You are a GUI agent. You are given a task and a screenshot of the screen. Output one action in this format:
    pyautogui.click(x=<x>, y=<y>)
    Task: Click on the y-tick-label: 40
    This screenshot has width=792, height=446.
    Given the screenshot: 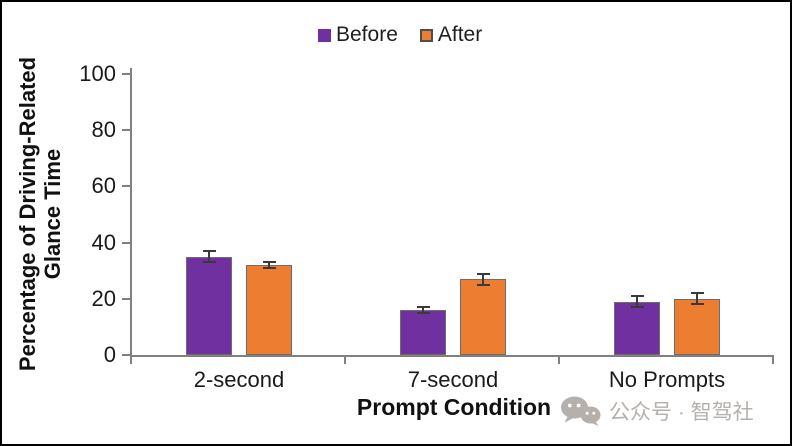 What is the action you would take?
    pyautogui.click(x=103, y=242)
    